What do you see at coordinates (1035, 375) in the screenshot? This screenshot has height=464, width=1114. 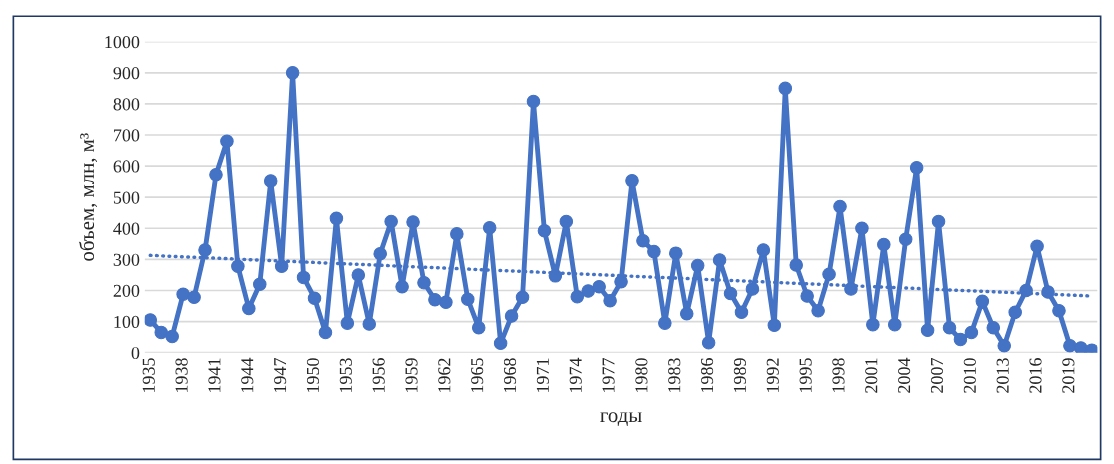 I see `x-tick-label: 2016` at bounding box center [1035, 375].